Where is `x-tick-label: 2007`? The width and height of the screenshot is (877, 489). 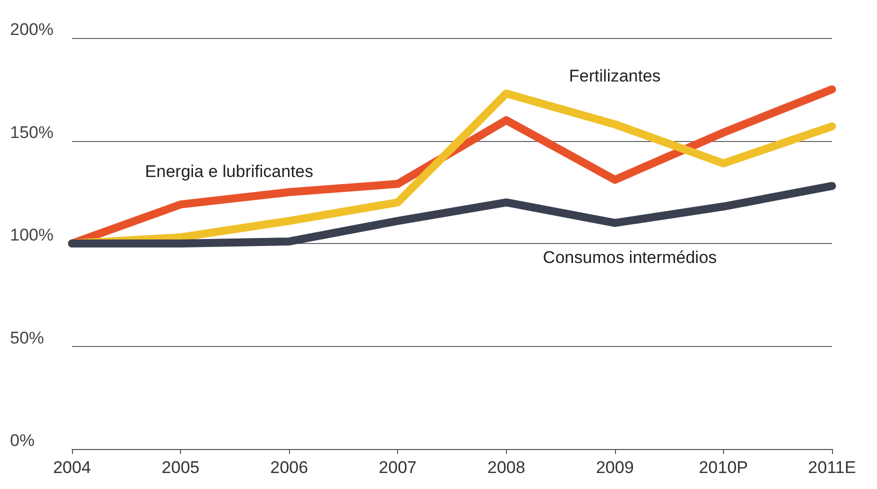 x-tick-label: 2007 is located at coordinates (397, 467).